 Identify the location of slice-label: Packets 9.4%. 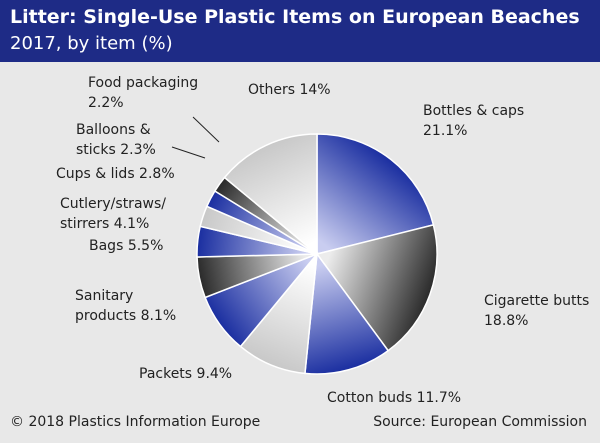
(185, 374).